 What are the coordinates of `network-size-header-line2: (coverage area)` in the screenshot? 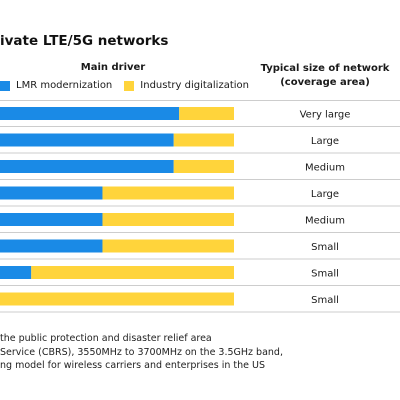 It's located at (325, 82).